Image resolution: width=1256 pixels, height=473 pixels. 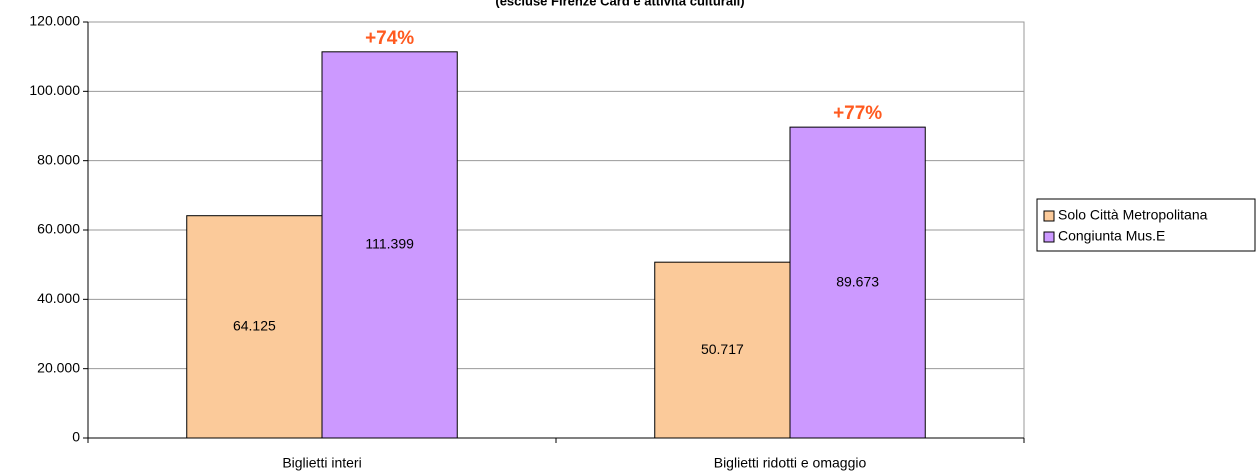 I want to click on annotation: +74%, so click(x=389, y=38).